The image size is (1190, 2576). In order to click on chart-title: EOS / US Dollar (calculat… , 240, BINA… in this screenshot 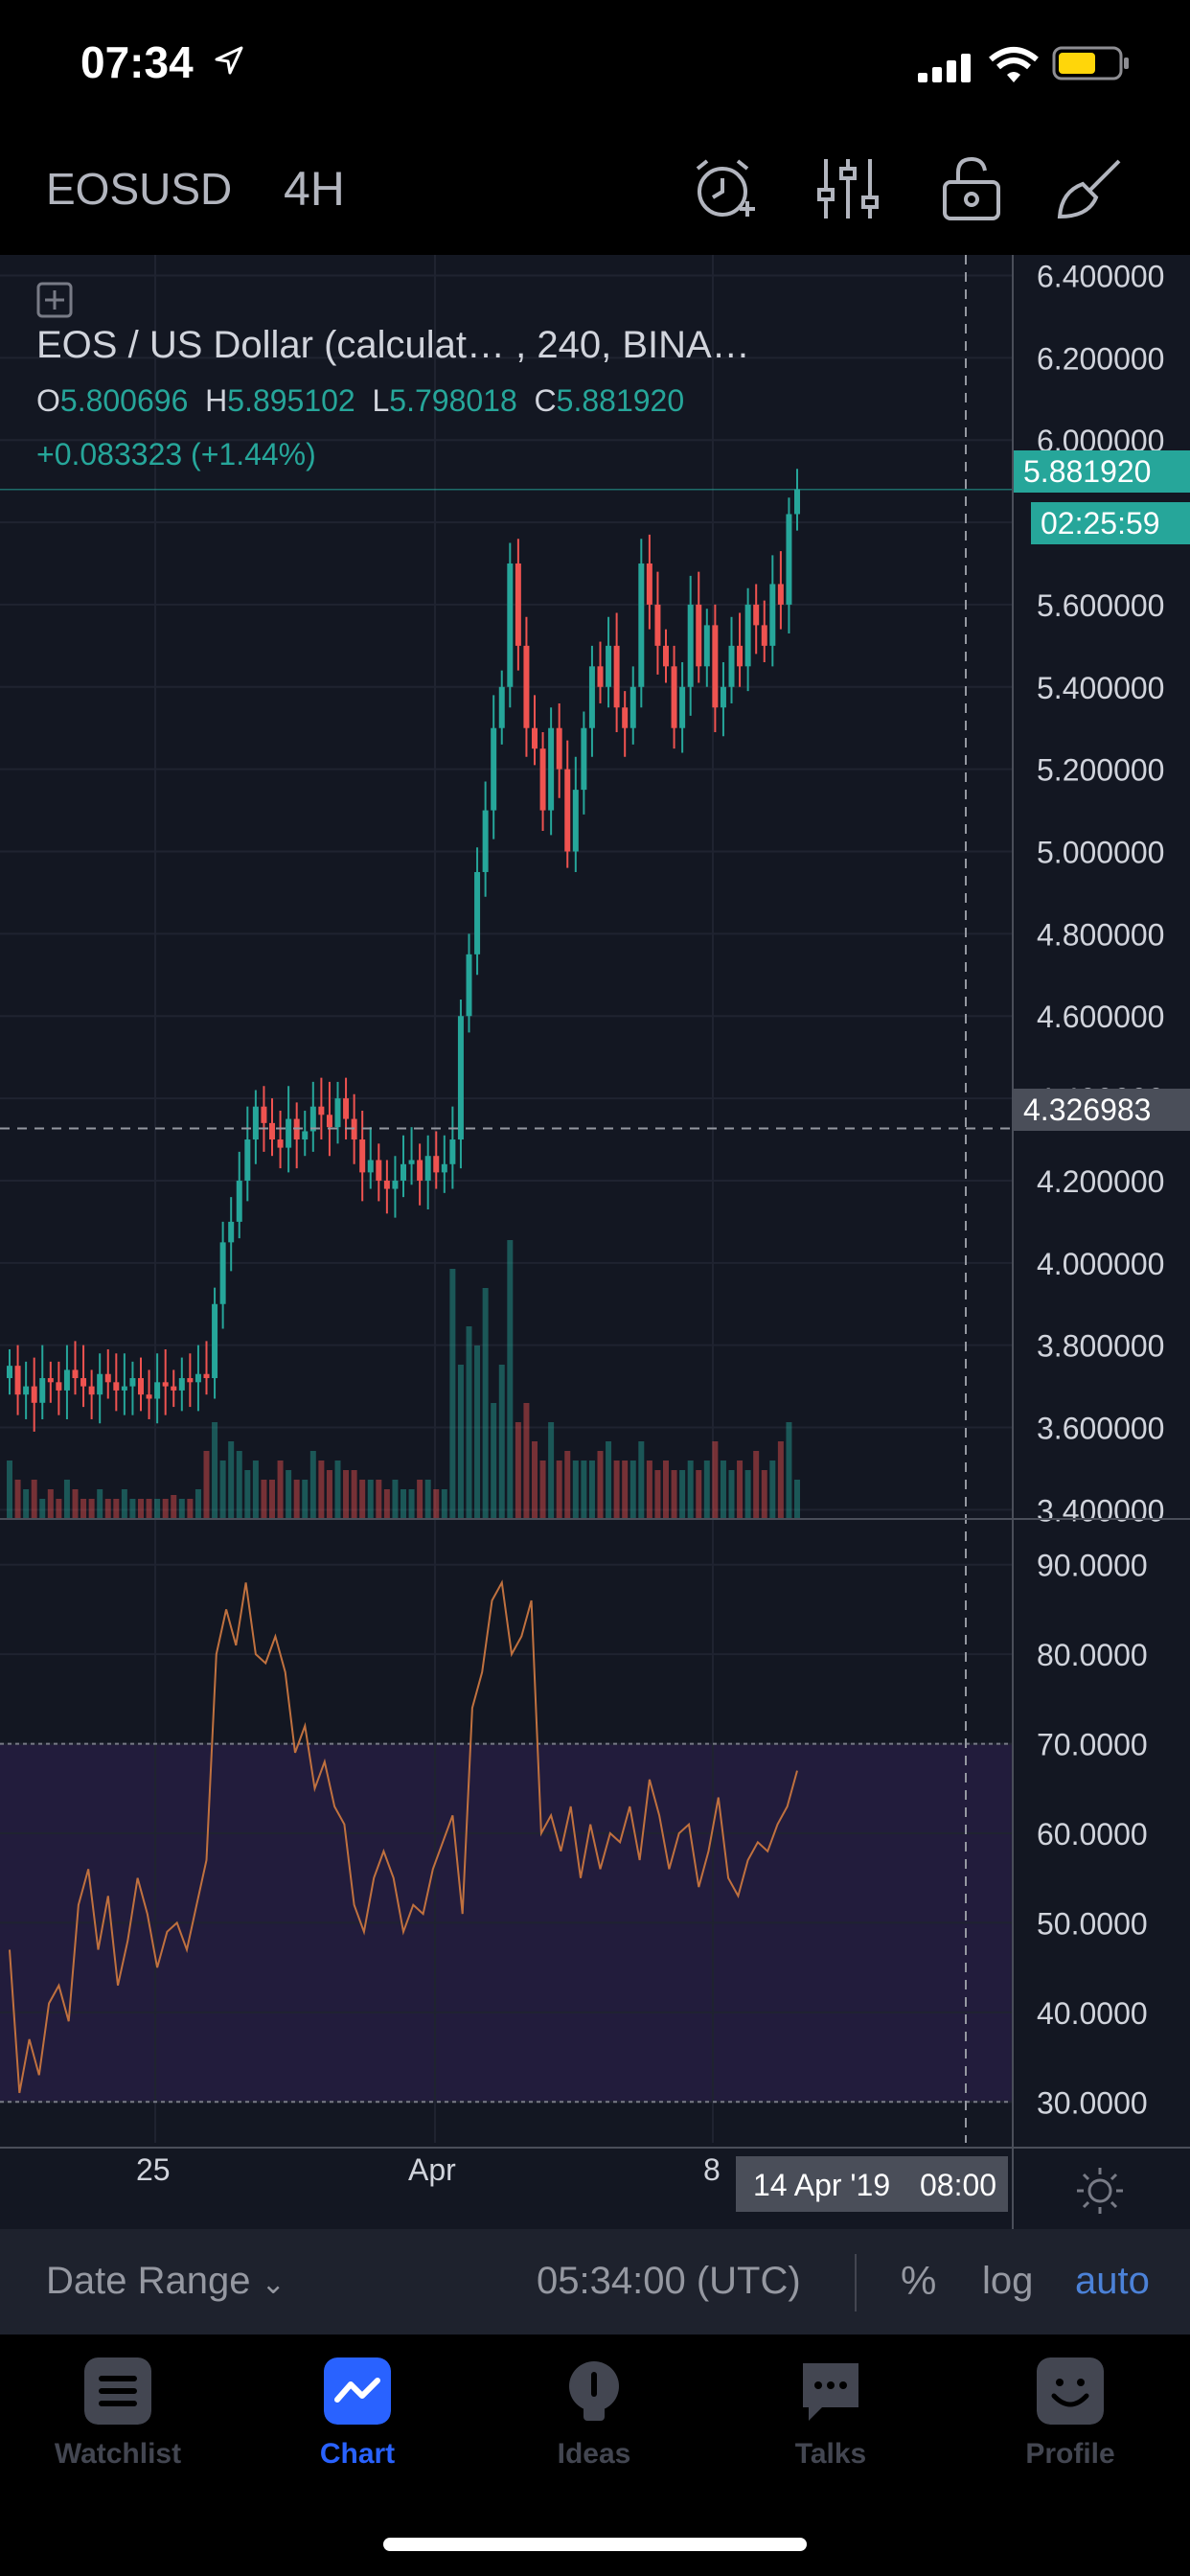, I will do `click(393, 345)`.